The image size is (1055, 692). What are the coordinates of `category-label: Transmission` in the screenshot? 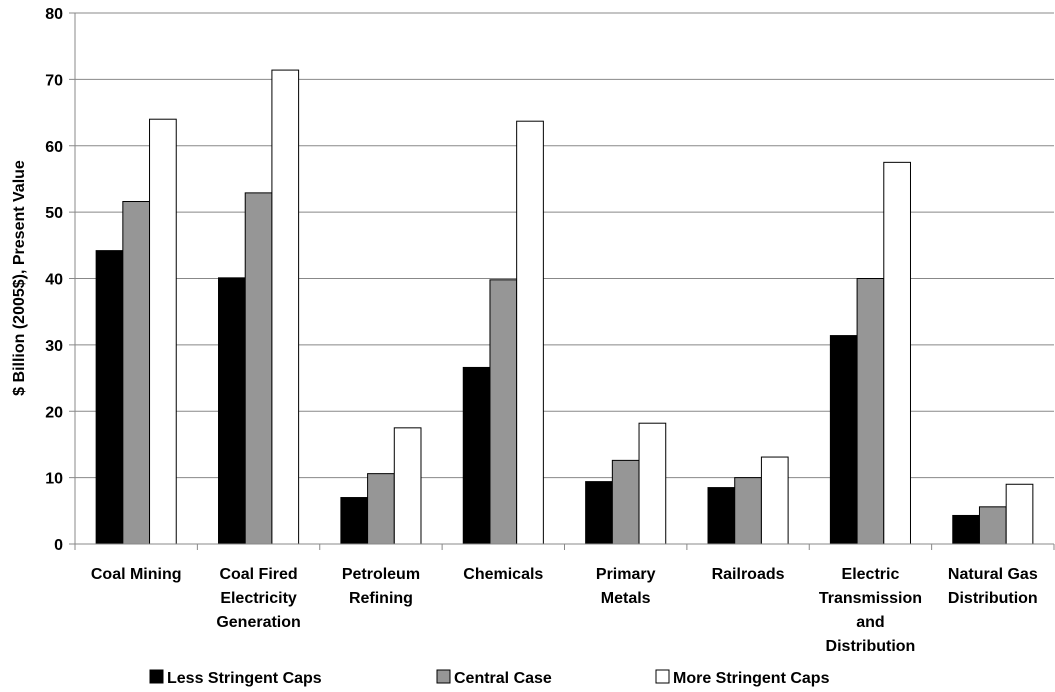 It's located at (870, 598).